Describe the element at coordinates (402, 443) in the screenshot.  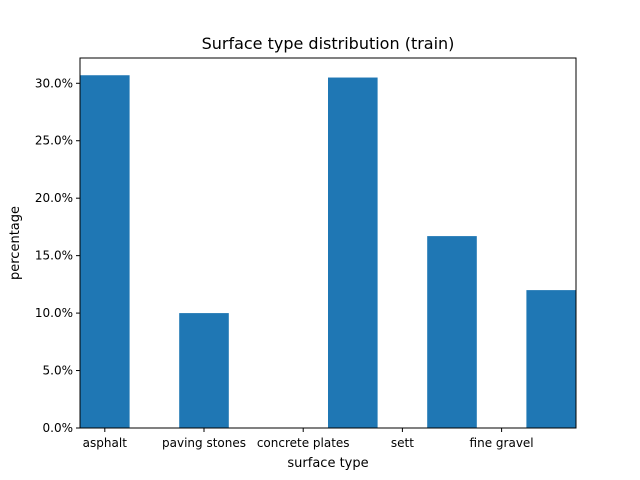
I see `x-tick-label: sett` at that location.